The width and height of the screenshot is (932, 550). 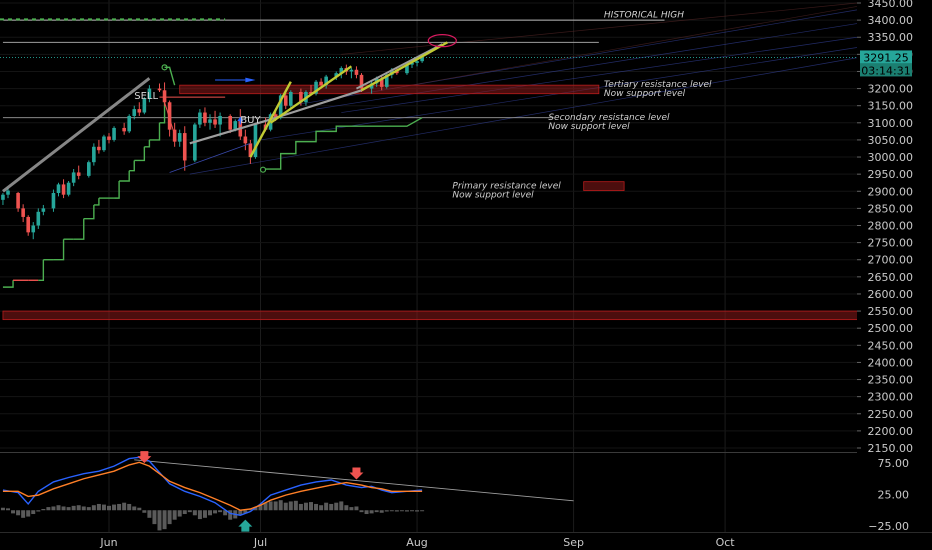 I want to click on secondary-label-line: Now support level, so click(x=589, y=127).